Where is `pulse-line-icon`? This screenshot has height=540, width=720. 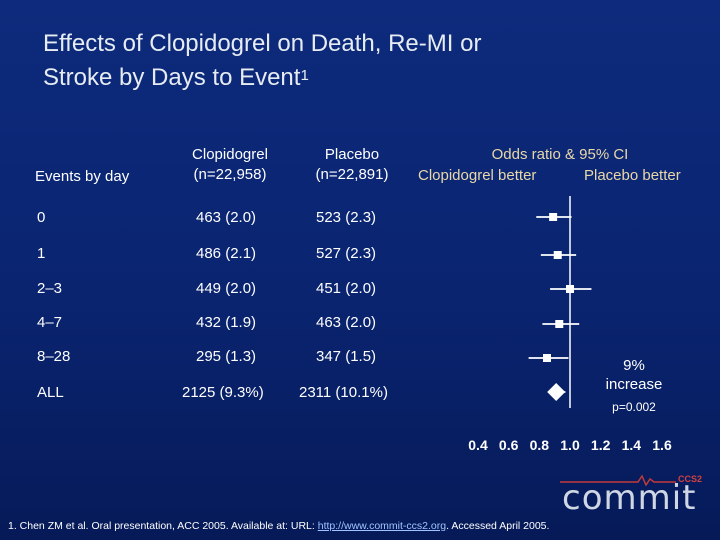
pulse-line-icon is located at coordinates (618, 480).